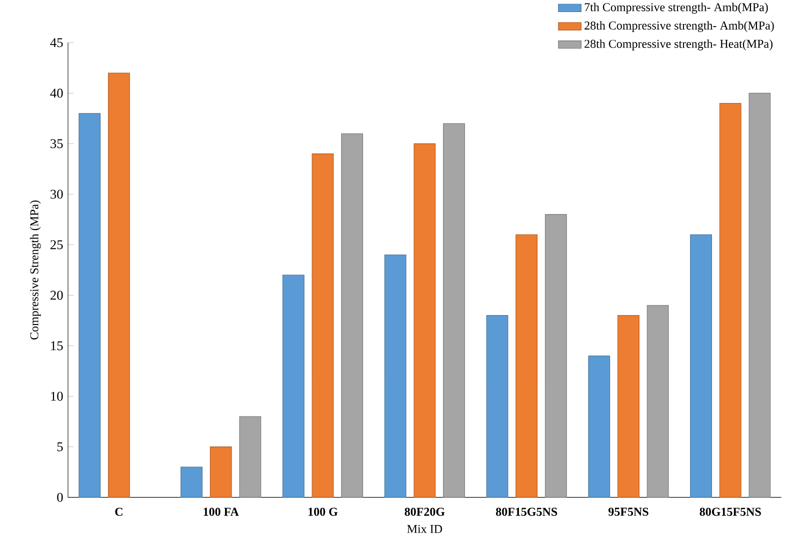 The height and width of the screenshot is (552, 803). What do you see at coordinates (678, 44) in the screenshot?
I see `legend-label: 28th Compressive strength- Heat(MPa)` at bounding box center [678, 44].